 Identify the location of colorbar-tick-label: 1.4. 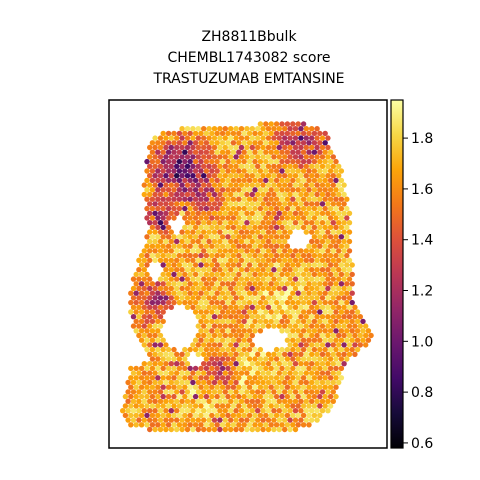
(422, 241).